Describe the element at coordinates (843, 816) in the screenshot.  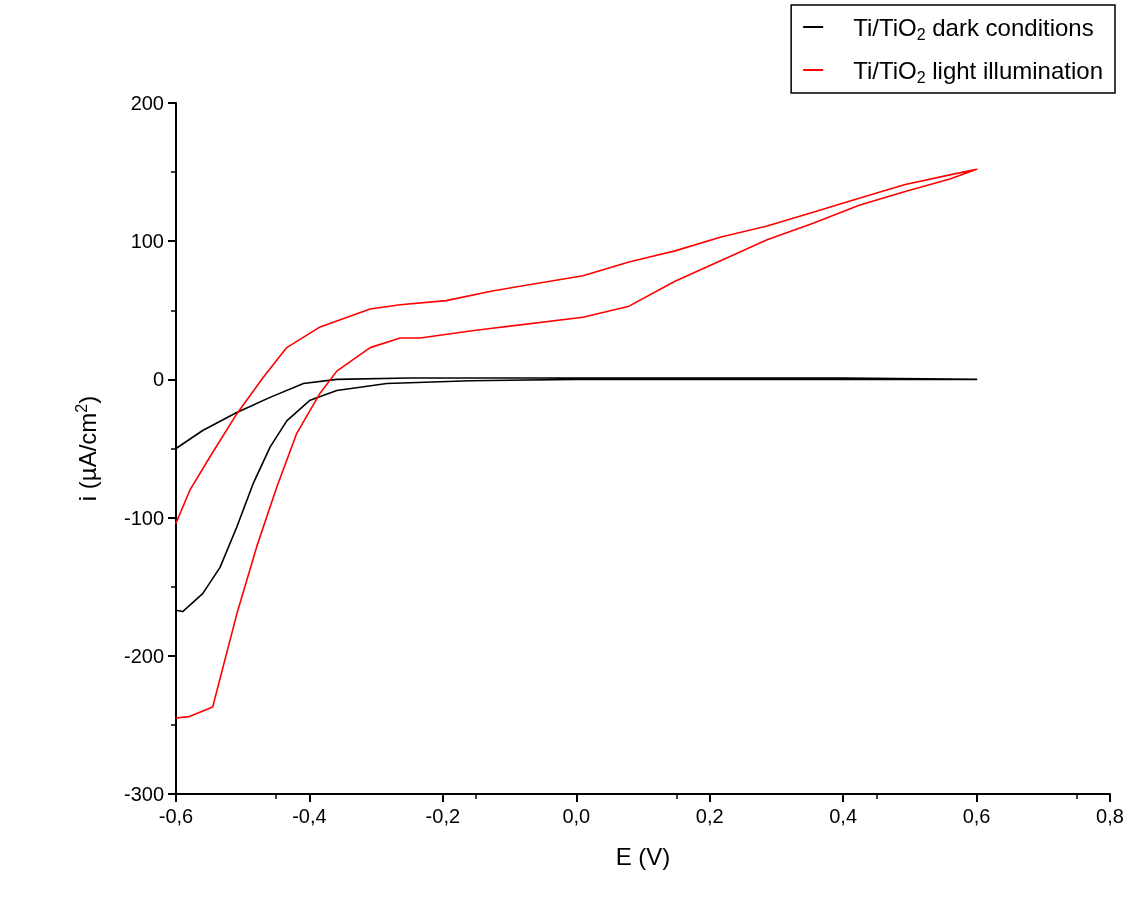
I see `x-tick-label: 0,4` at that location.